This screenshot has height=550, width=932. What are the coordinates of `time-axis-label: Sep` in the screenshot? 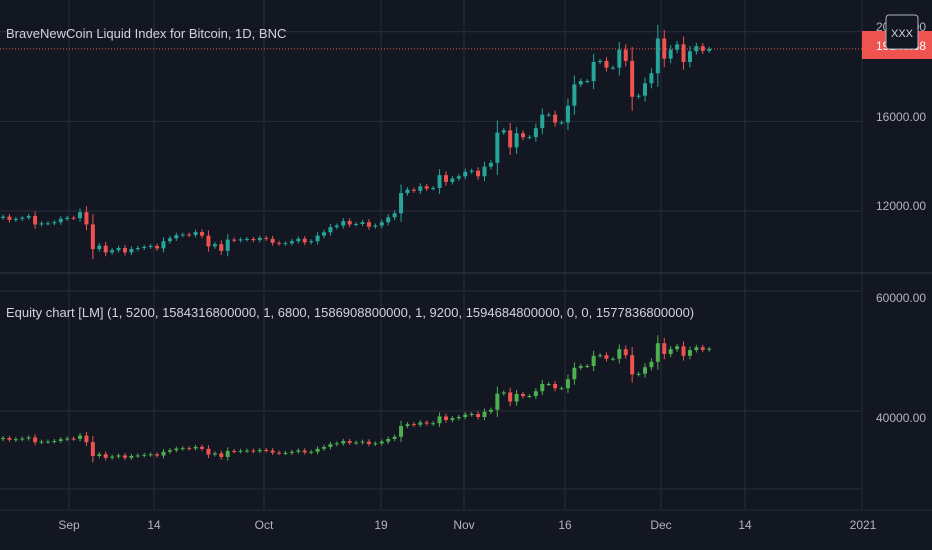 It's located at (69, 525).